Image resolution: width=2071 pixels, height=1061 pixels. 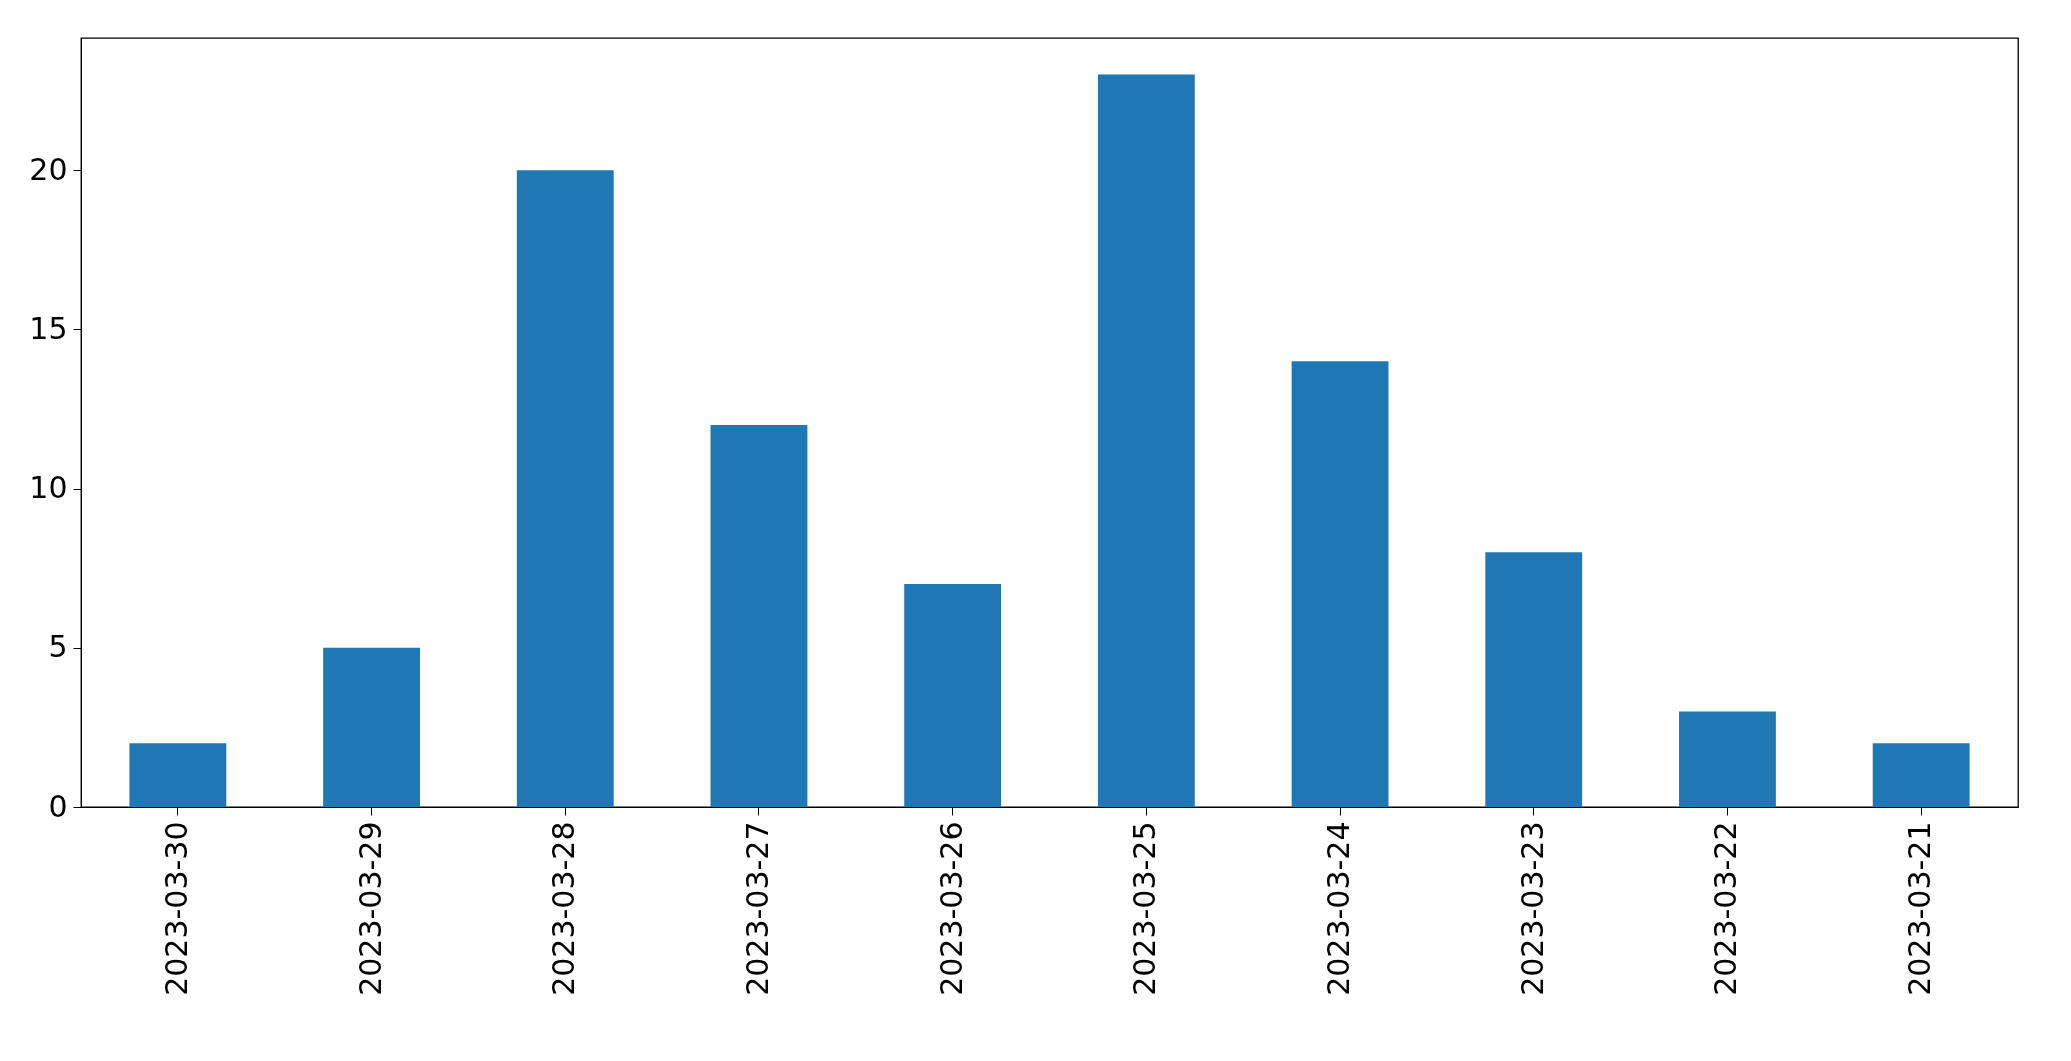 What do you see at coordinates (176, 908) in the screenshot?
I see `x-tick-label: 2023-03-30` at bounding box center [176, 908].